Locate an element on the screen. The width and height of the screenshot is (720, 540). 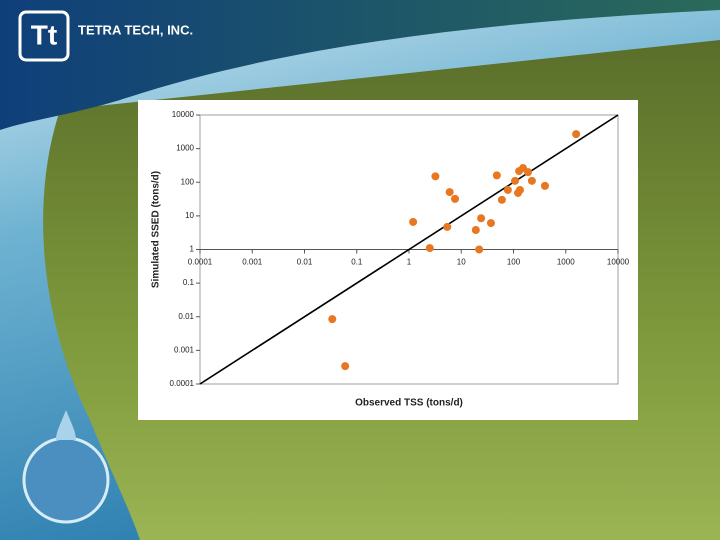
x-tick-label: 0.001 is located at coordinates (252, 262).